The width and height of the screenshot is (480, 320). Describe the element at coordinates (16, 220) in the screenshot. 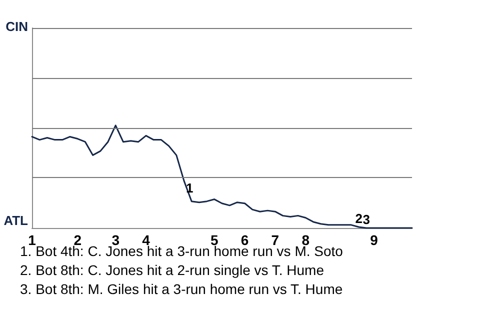

I see `text: ATL` at that location.